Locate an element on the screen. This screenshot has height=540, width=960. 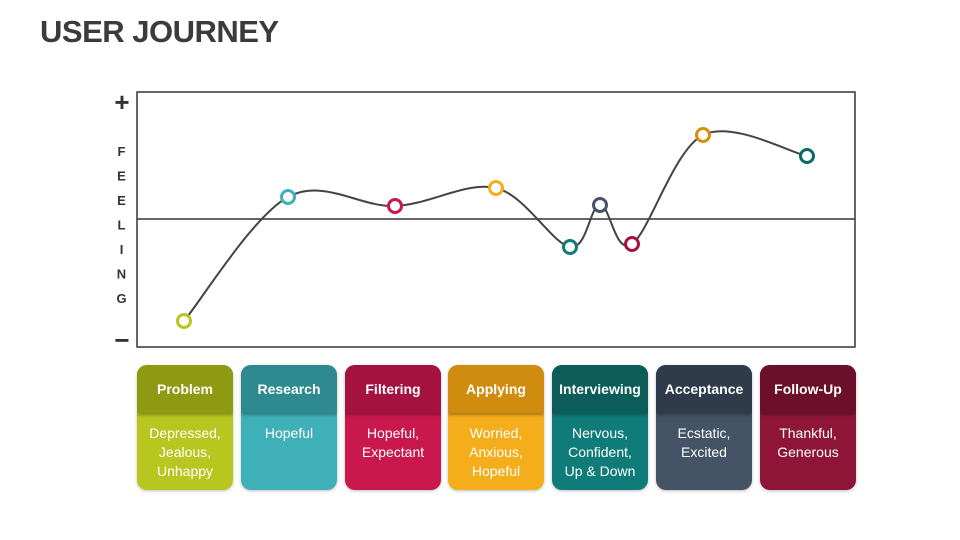
stage-card: Research Hopeful is located at coordinates (289, 427).